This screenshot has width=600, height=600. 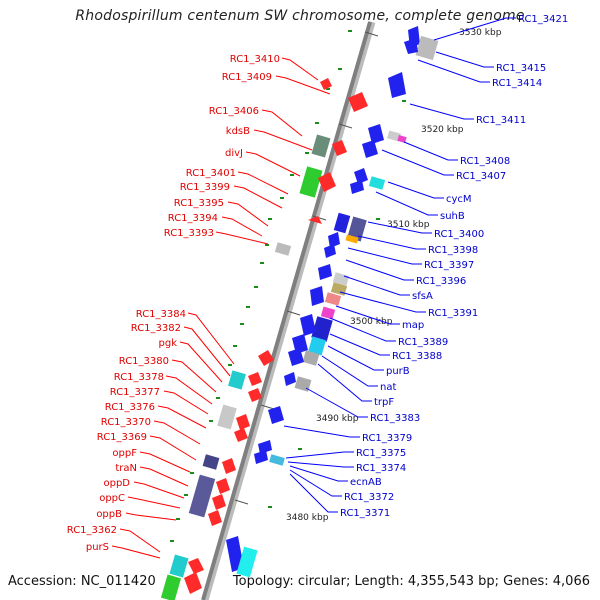 What do you see at coordinates (241, 502) in the screenshot?
I see `tick-mark` at bounding box center [241, 502].